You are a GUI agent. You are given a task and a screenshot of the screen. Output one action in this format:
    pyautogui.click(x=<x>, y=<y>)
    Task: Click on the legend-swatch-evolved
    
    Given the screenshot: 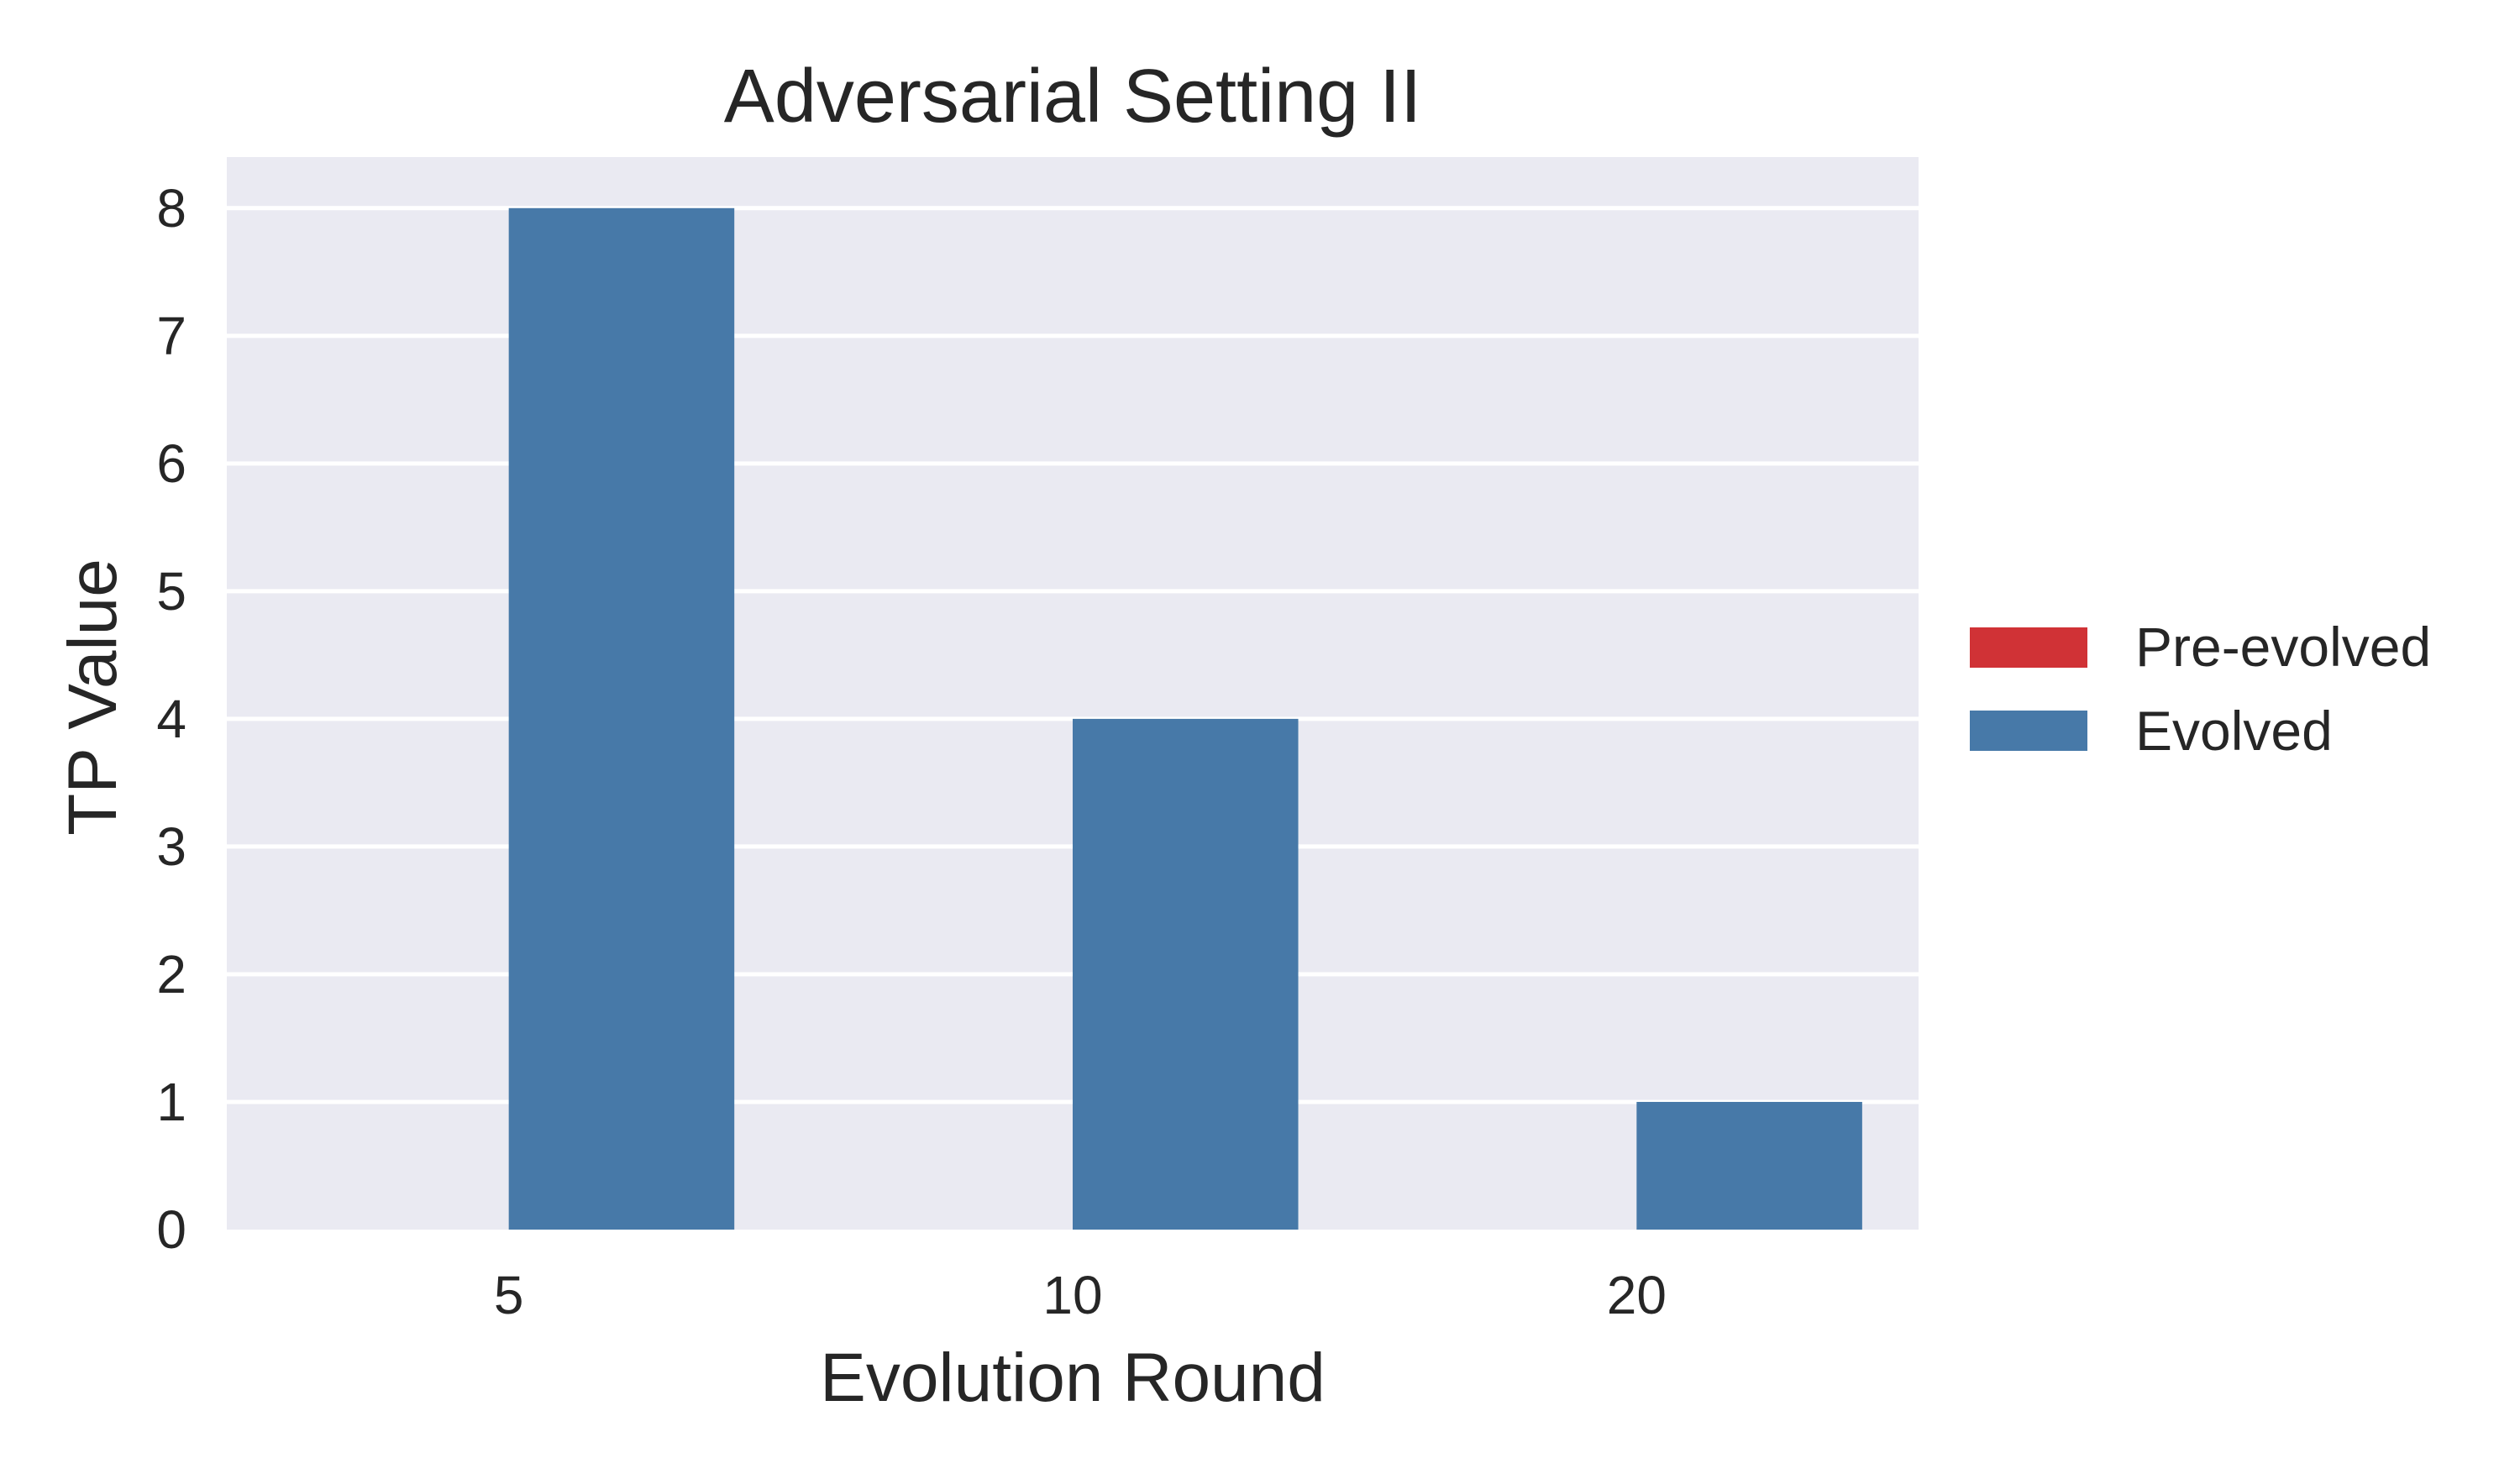 What is the action you would take?
    pyautogui.click(x=2028, y=731)
    